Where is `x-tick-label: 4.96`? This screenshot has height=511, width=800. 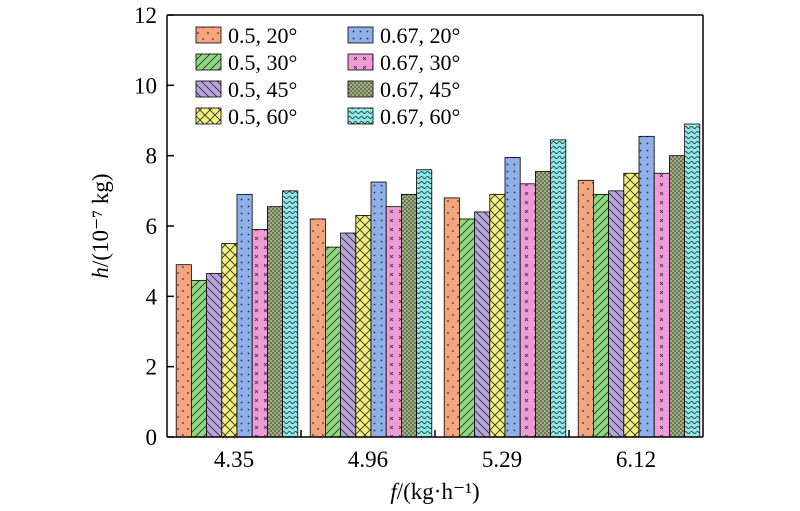
x-tick-label: 4.96 is located at coordinates (368, 459).